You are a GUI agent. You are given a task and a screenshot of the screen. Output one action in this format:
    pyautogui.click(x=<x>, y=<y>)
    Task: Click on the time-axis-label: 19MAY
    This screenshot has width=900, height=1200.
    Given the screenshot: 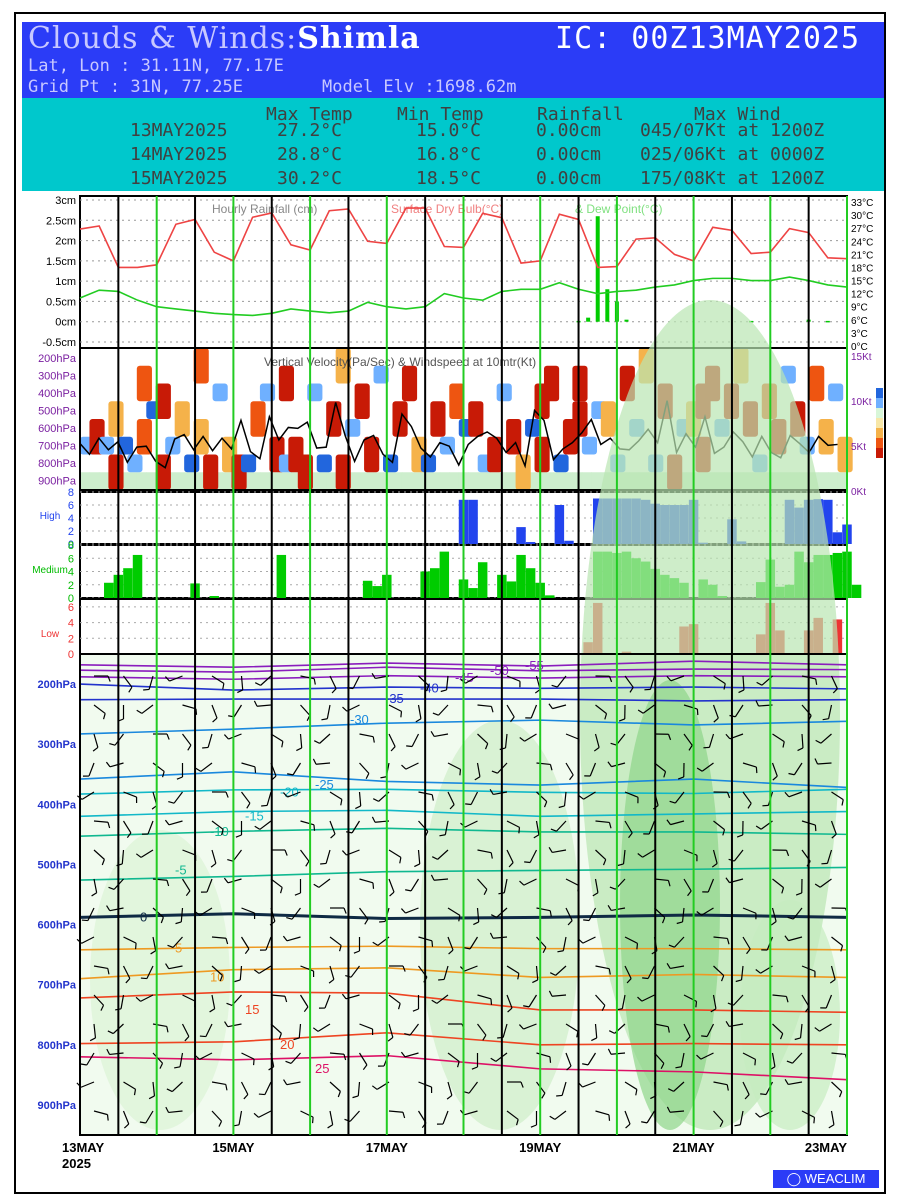 What is the action you would take?
    pyautogui.click(x=540, y=1147)
    